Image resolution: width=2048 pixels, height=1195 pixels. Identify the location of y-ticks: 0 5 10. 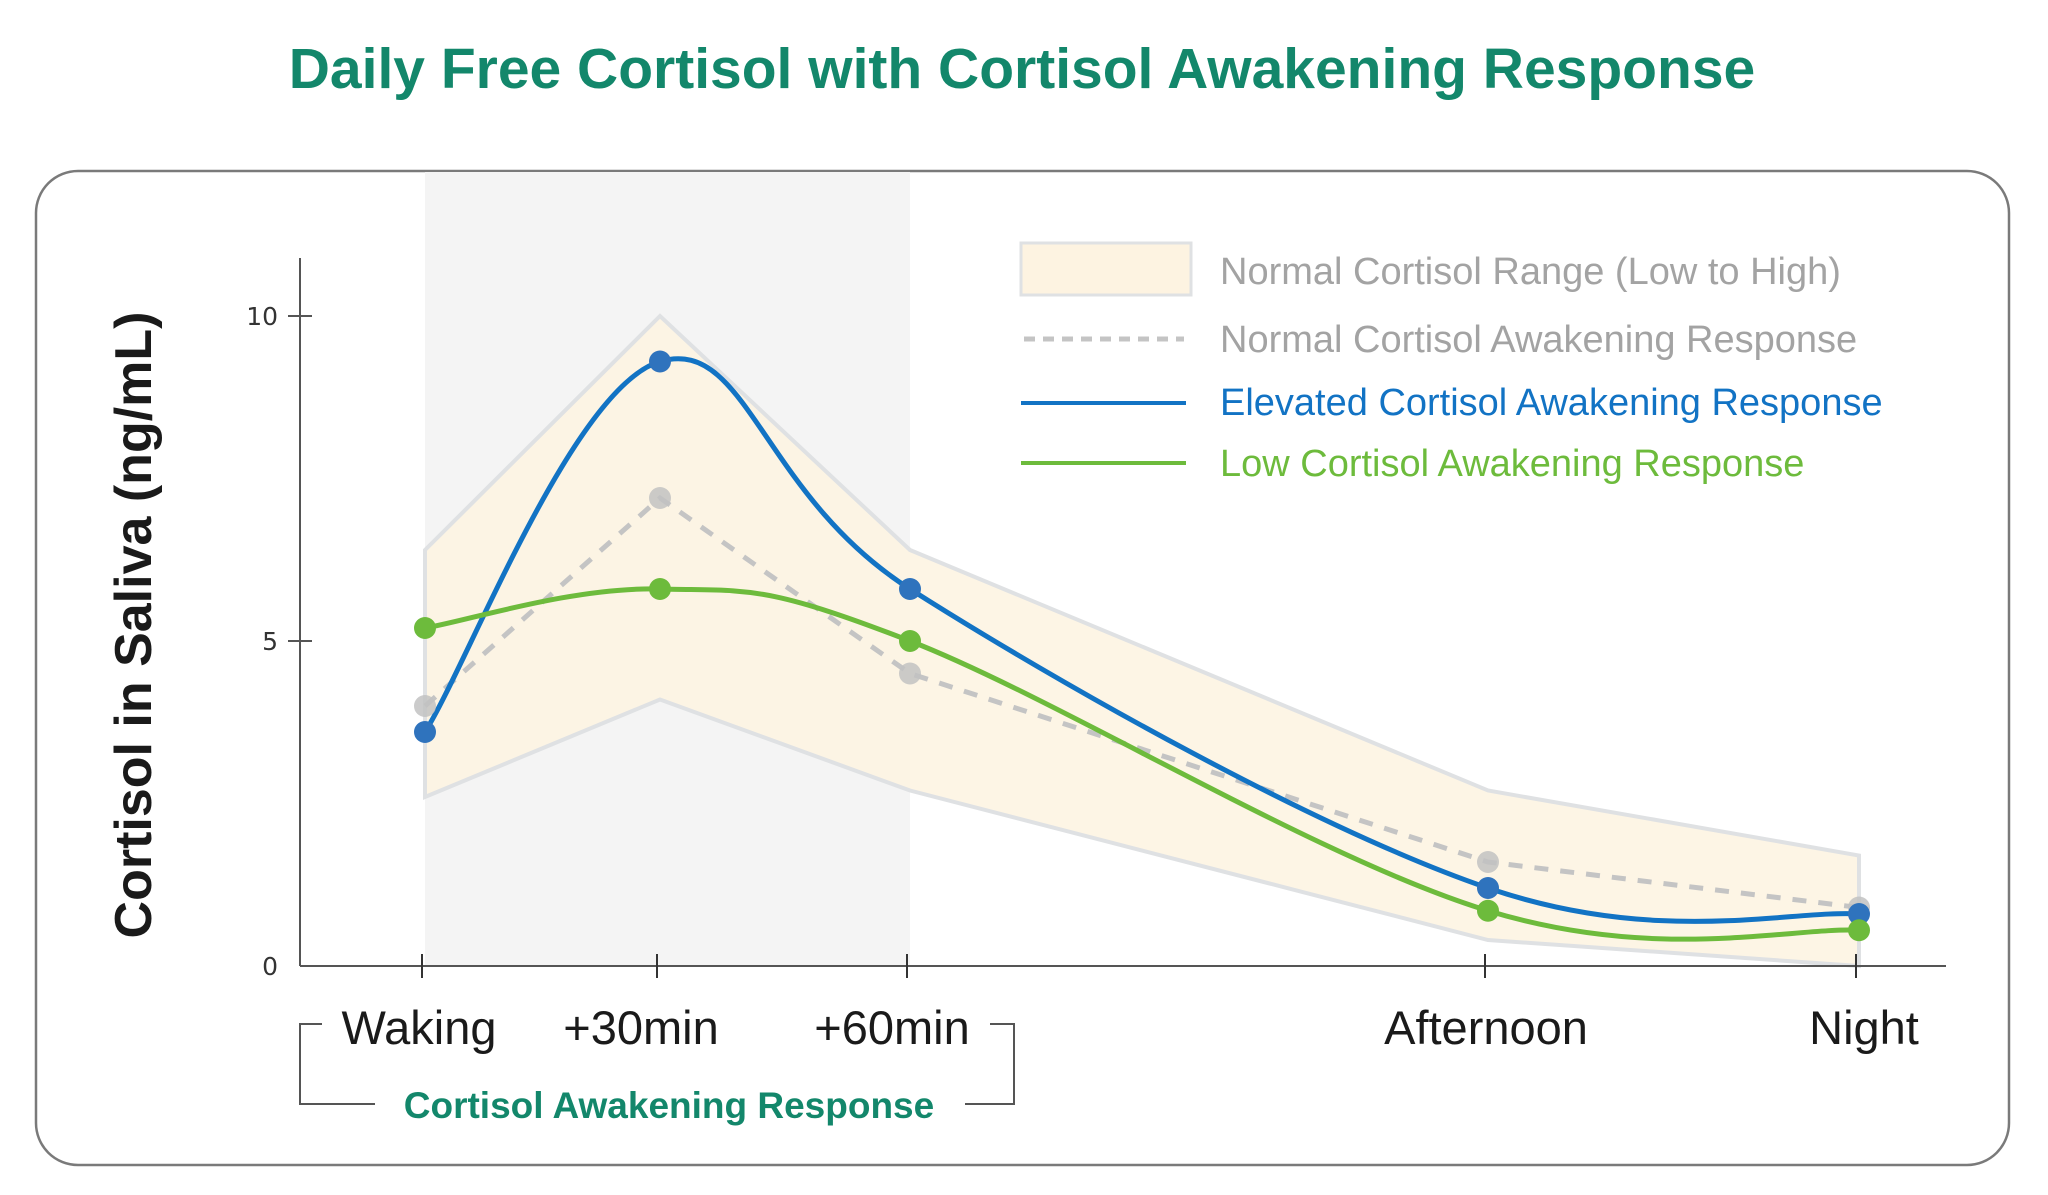
(279, 641).